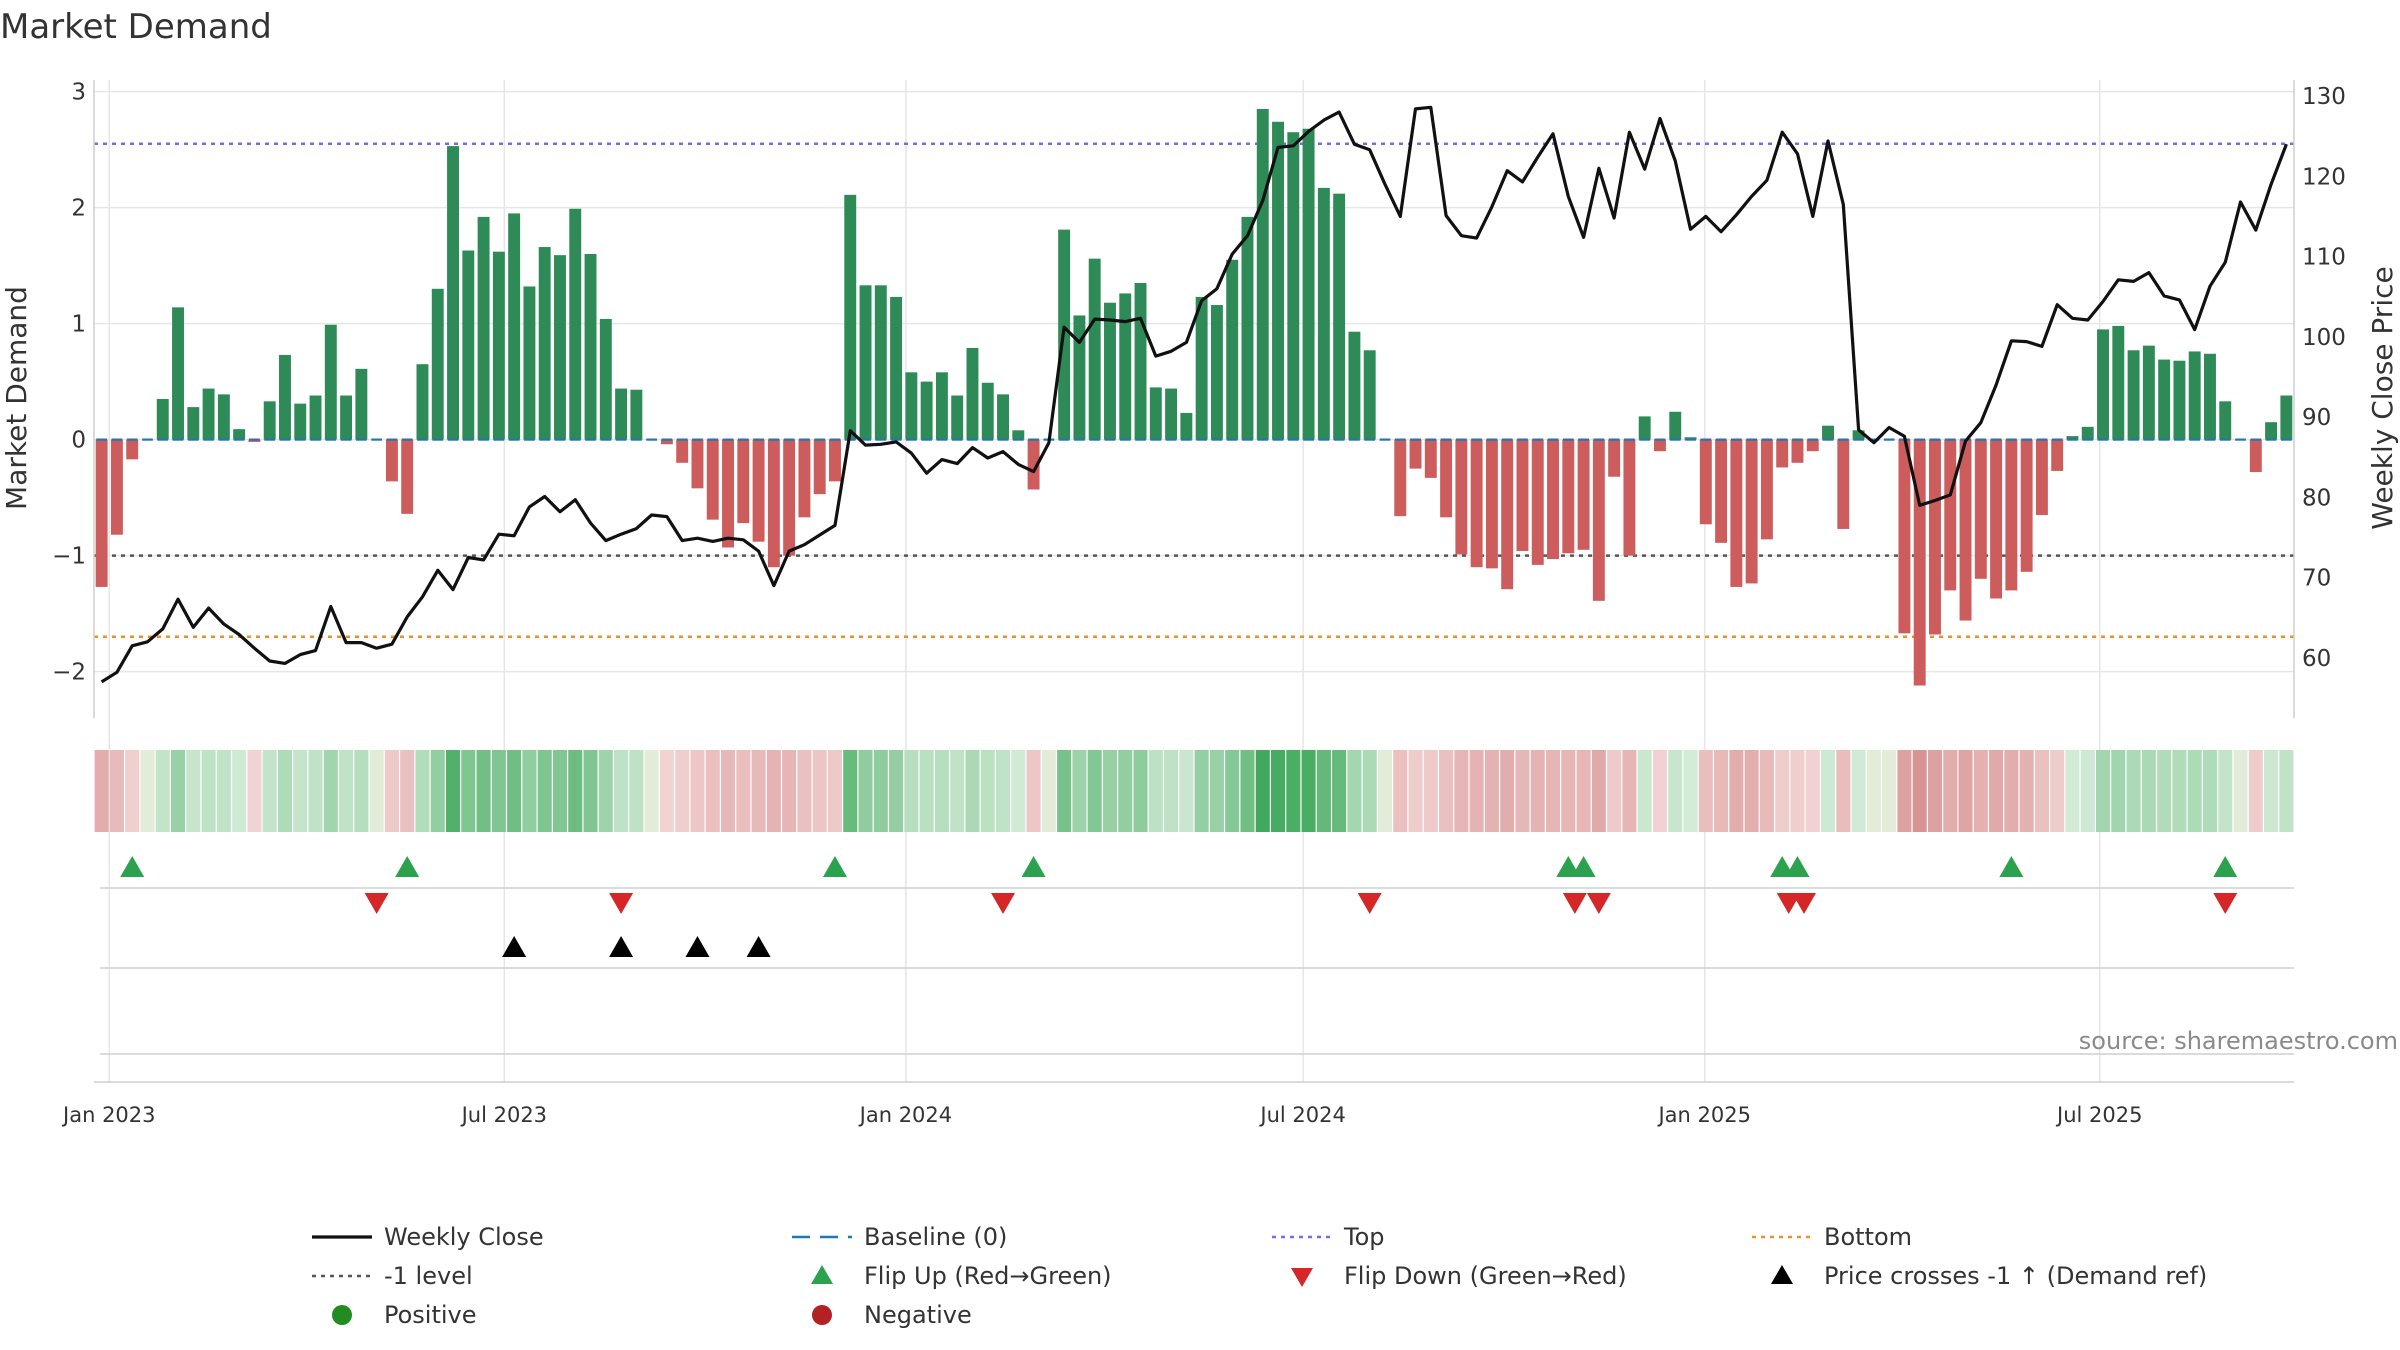  Describe the element at coordinates (2238, 1041) in the screenshot. I see `source-note: source: sharemaestro.com` at that location.